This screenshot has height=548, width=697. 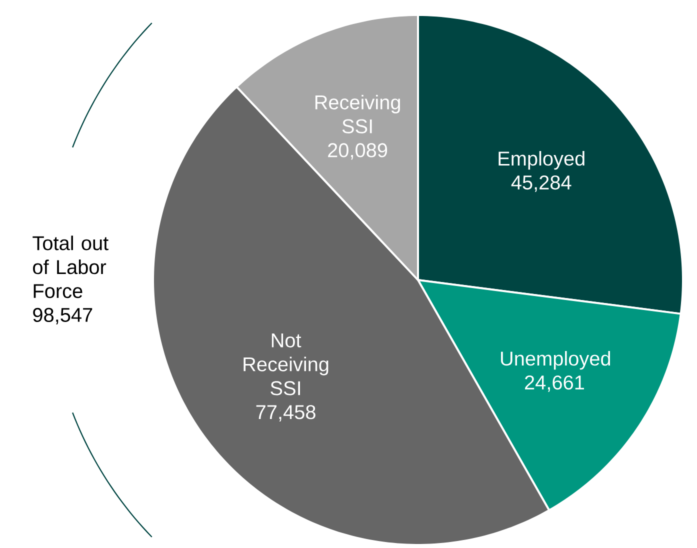 What do you see at coordinates (541, 183) in the screenshot?
I see `data-label: 45,284` at bounding box center [541, 183].